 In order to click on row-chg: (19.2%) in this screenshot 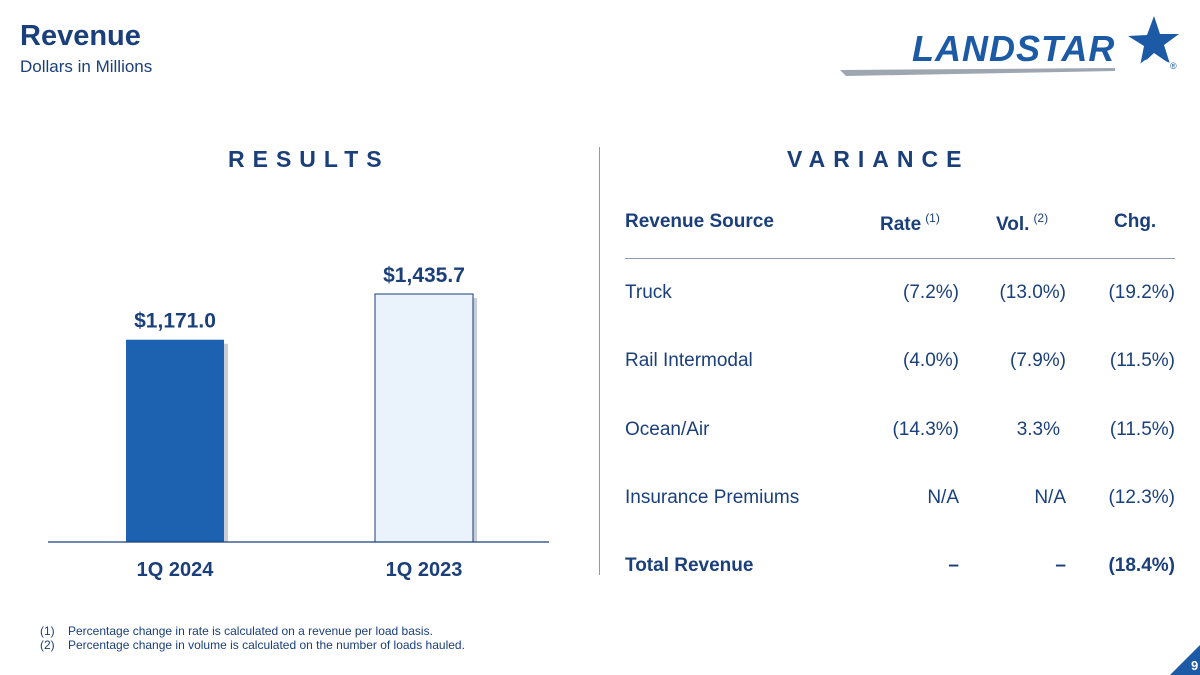, I will do `click(1141, 292)`.